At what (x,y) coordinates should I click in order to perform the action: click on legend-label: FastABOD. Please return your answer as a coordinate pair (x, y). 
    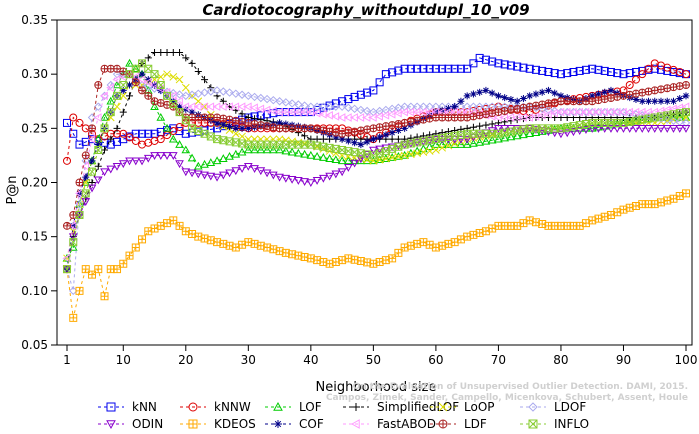
    Looking at the image, I should click on (406, 424).